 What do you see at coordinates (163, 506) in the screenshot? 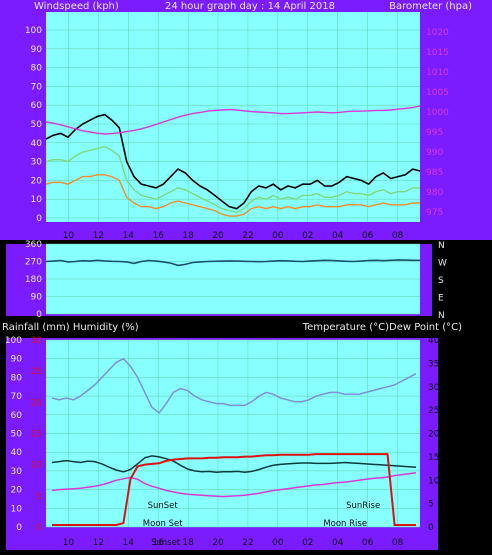
I see `panel3-annotation: SunSet` at bounding box center [163, 506].